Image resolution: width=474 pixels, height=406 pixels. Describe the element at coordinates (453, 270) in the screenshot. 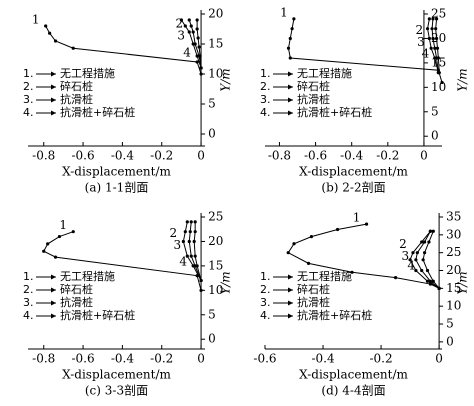

I see `y-tick-label: 20` at that location.